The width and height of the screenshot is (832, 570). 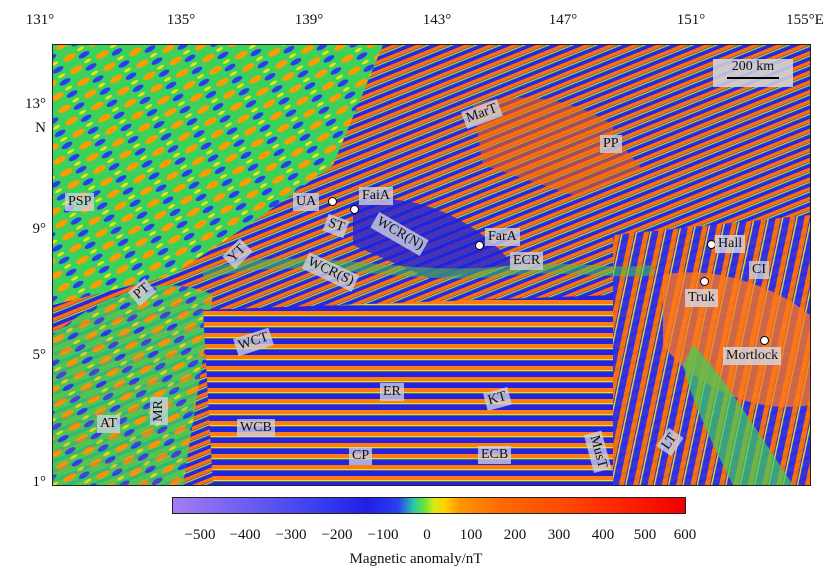 I want to click on colorbar-tick: −400, so click(x=245, y=535).